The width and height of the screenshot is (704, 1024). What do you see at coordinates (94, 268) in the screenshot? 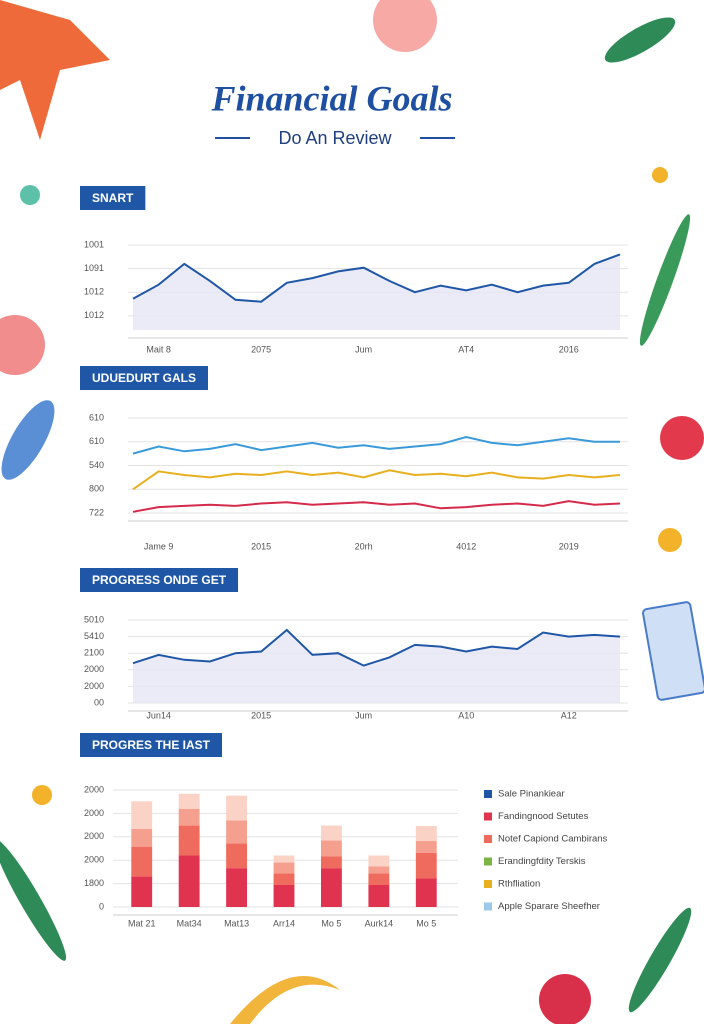
I see `y-tick-label: 1091` at bounding box center [94, 268].